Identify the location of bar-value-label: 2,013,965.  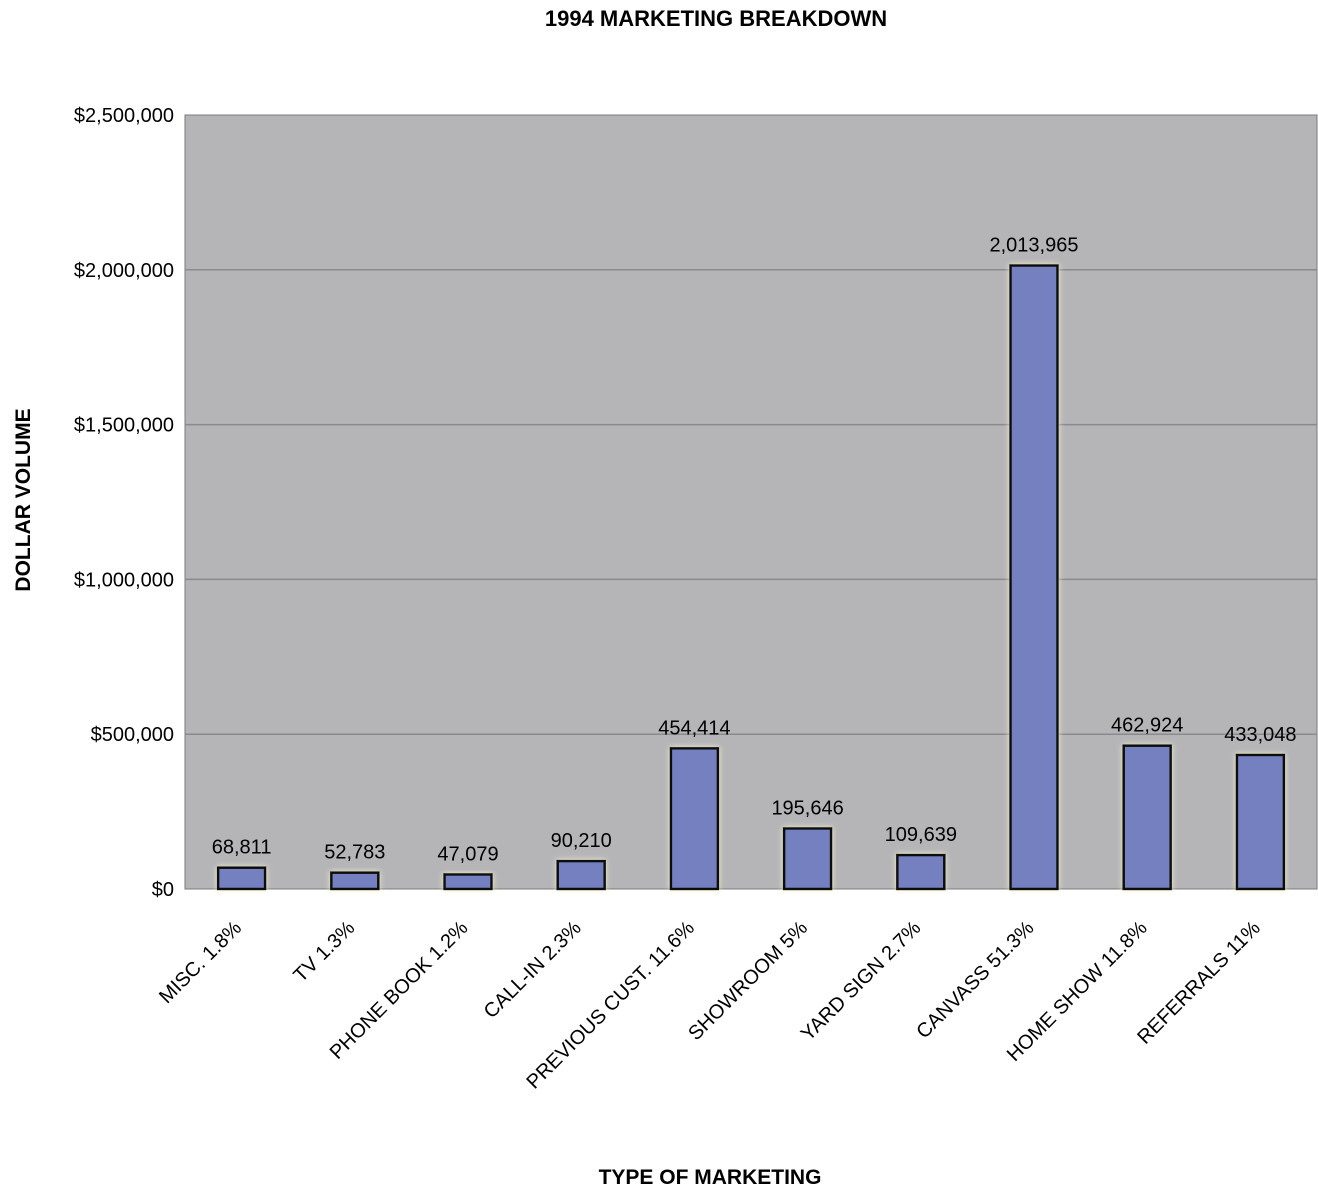
(1034, 245).